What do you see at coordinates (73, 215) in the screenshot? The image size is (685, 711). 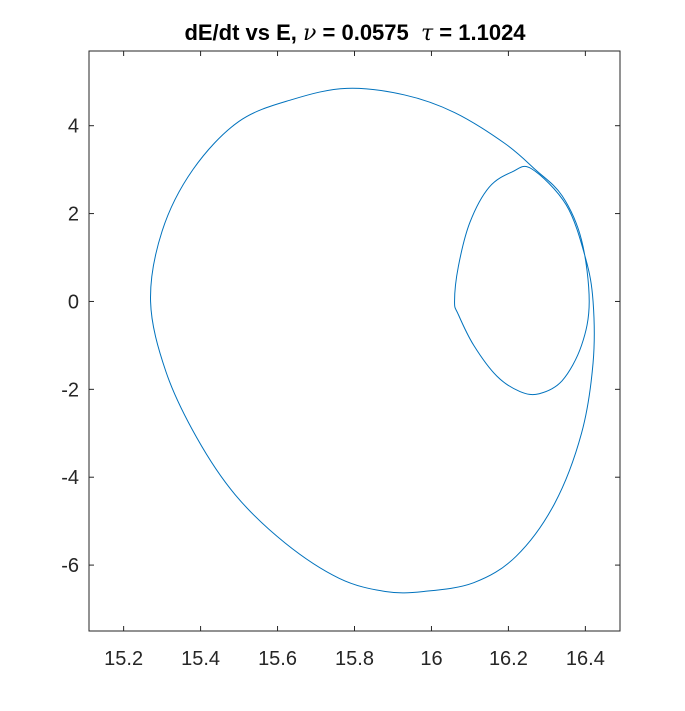 I see `y-tick-label: 2` at bounding box center [73, 215].